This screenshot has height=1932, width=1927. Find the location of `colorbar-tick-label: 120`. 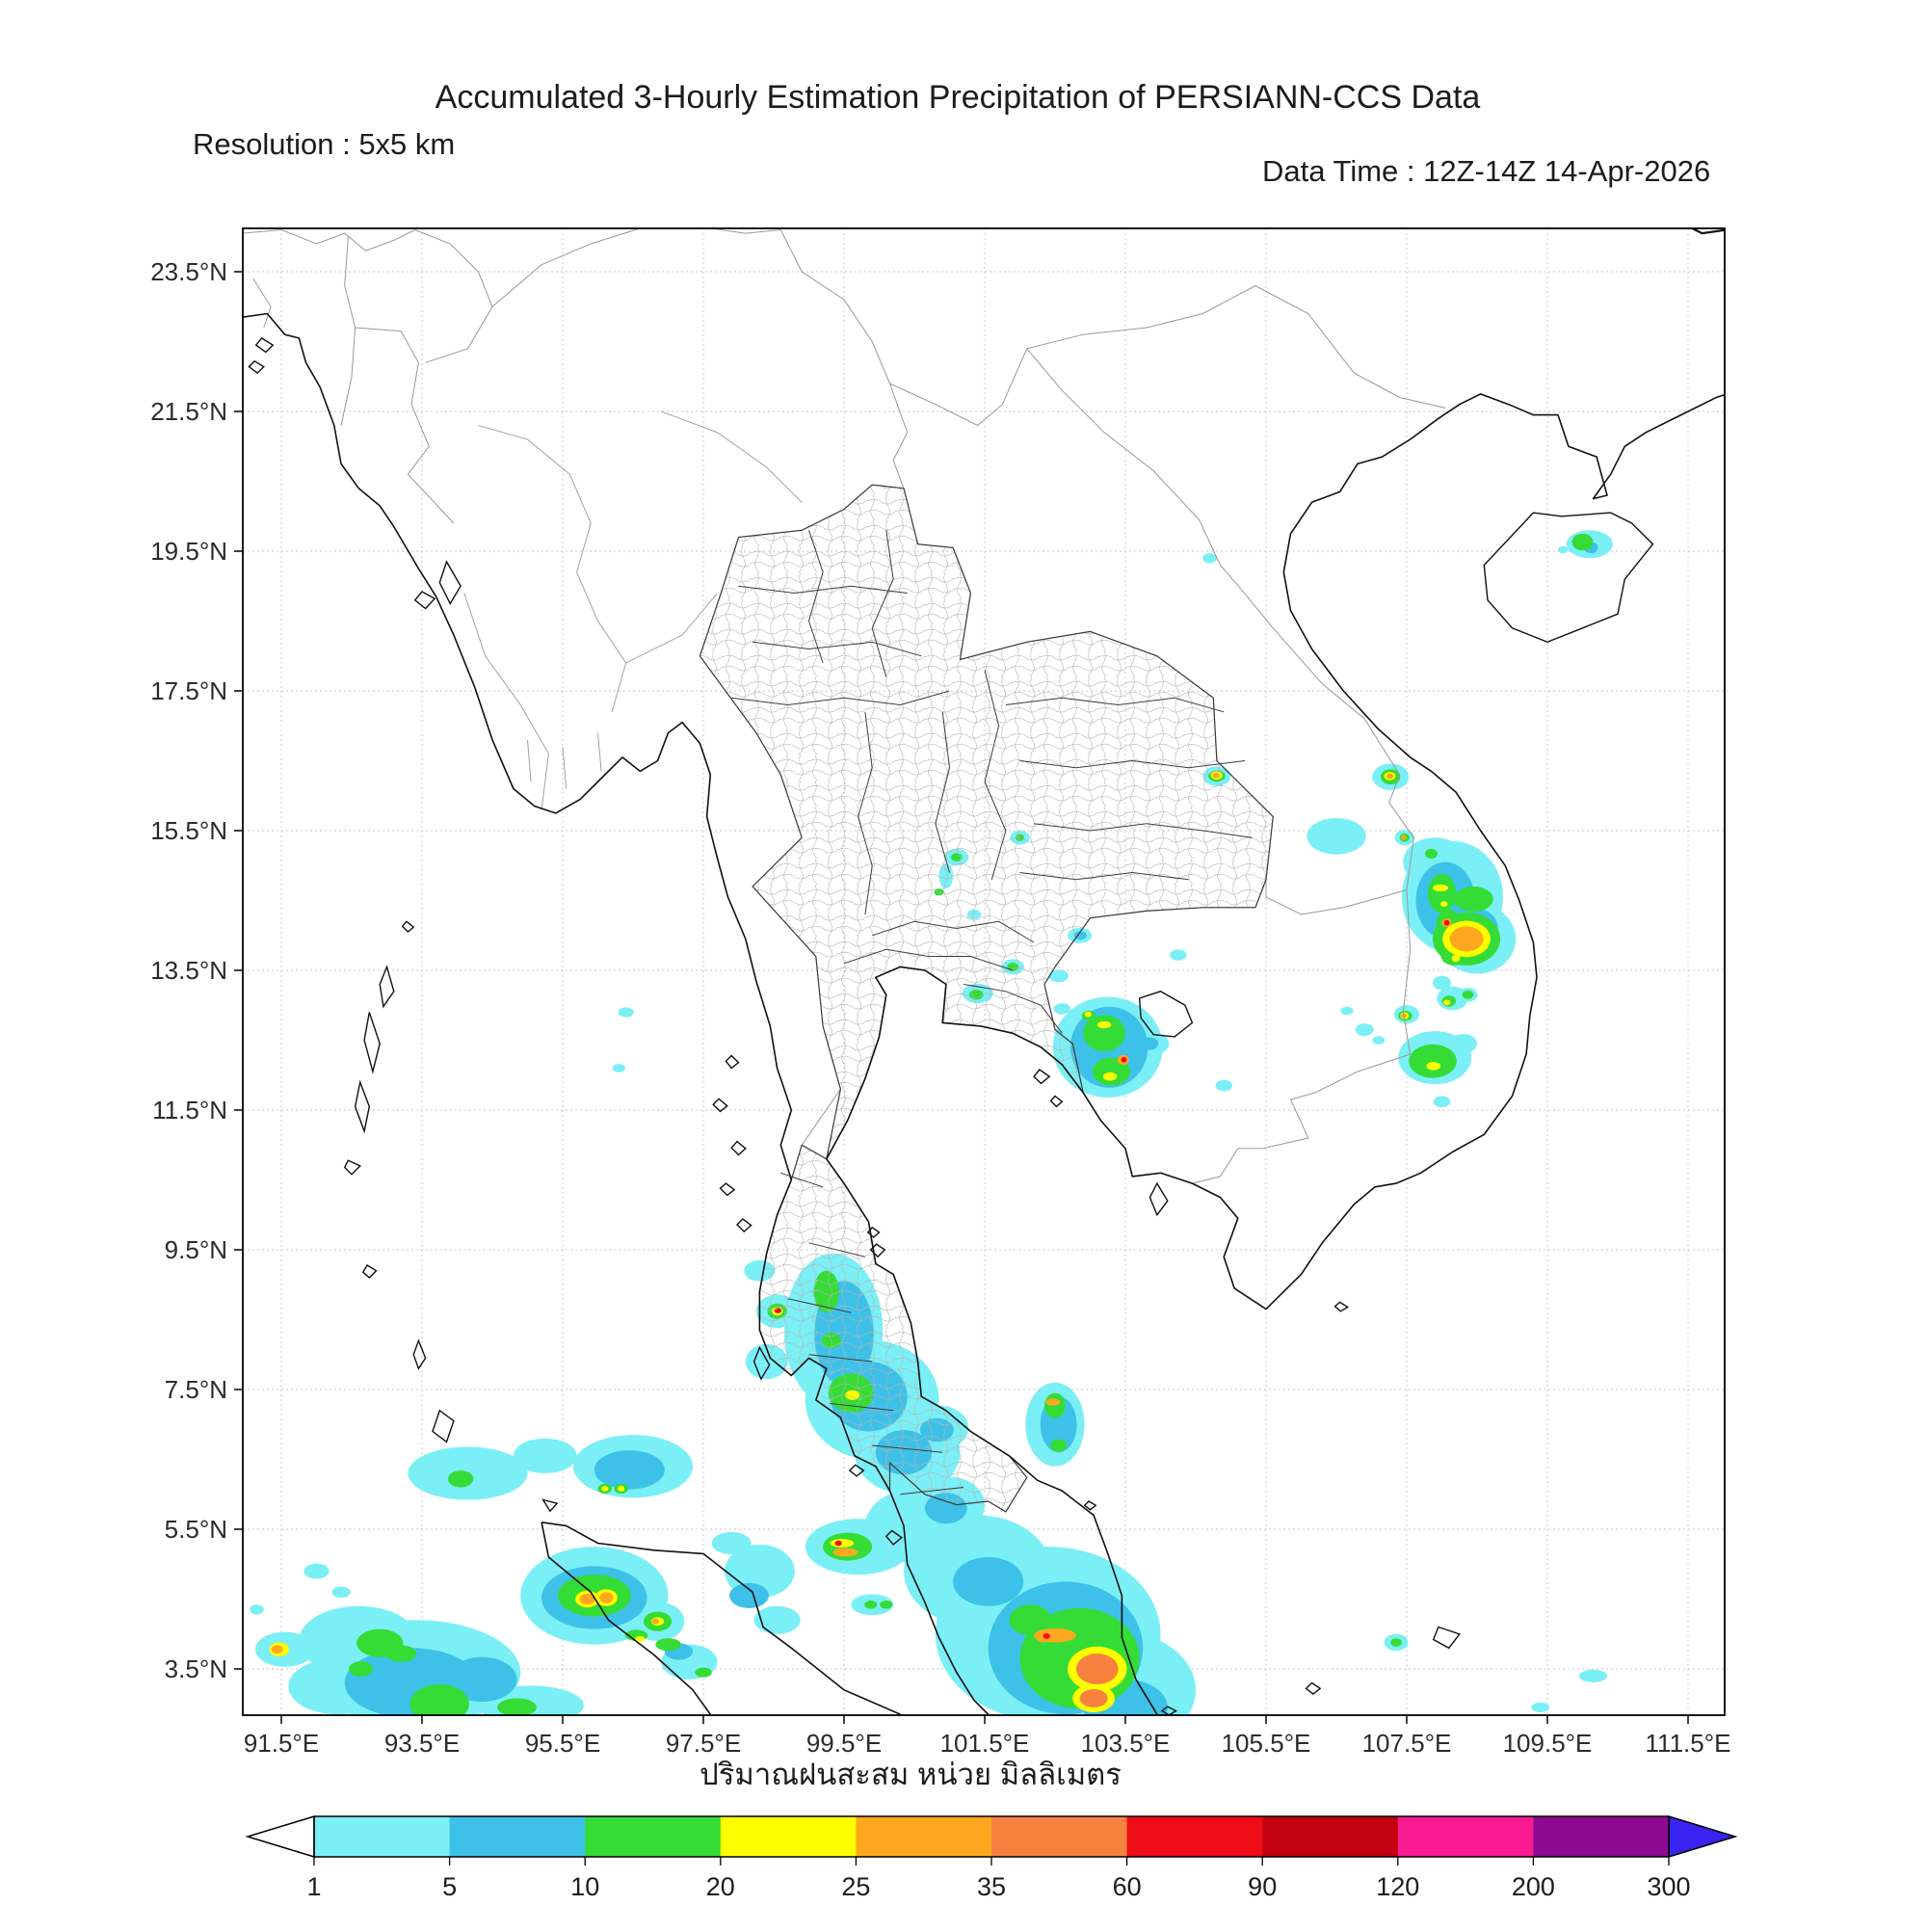

colorbar-tick-label: 120 is located at coordinates (1398, 1886).